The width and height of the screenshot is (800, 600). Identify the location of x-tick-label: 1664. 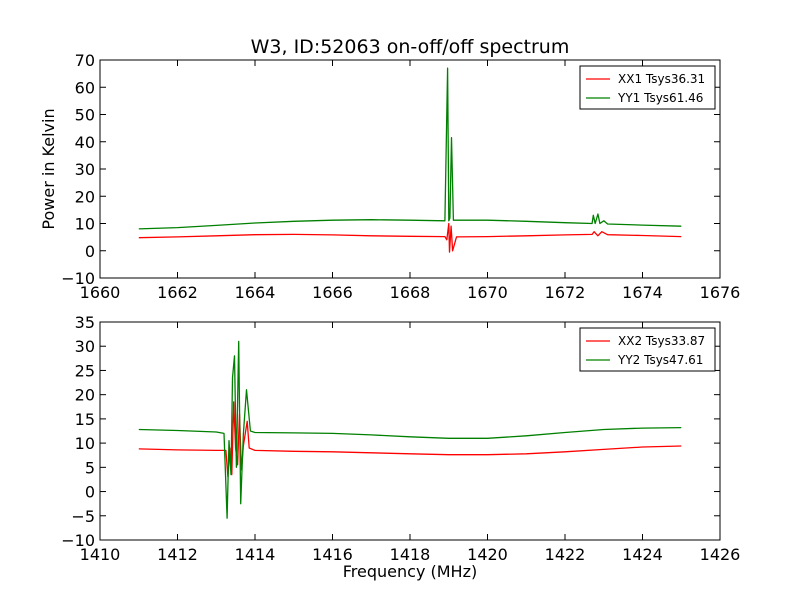
(255, 292).